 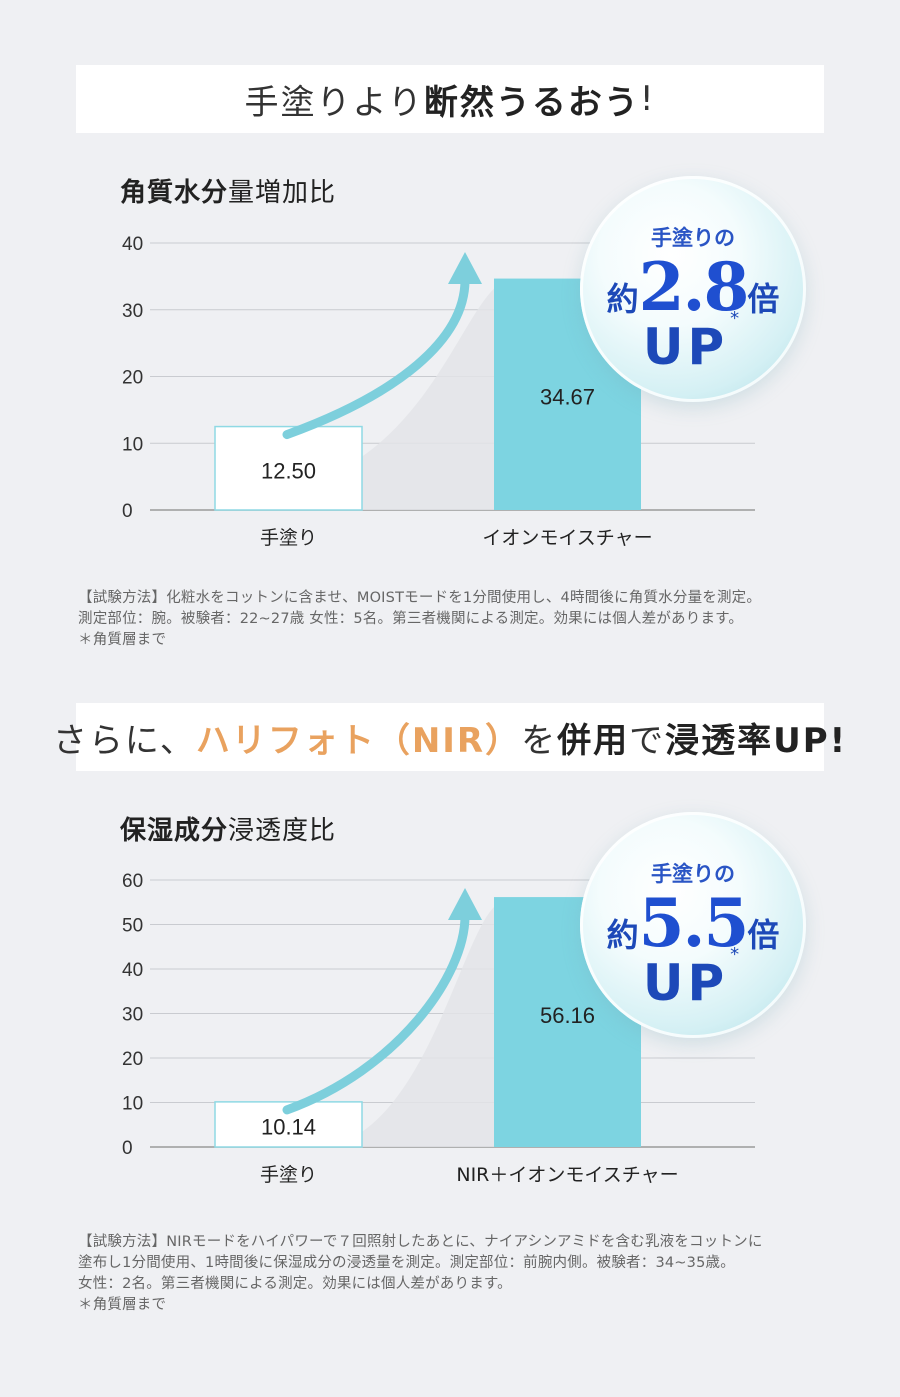 I want to click on chart-title-2: 保湿成分浸透度比, so click(x=228, y=828).